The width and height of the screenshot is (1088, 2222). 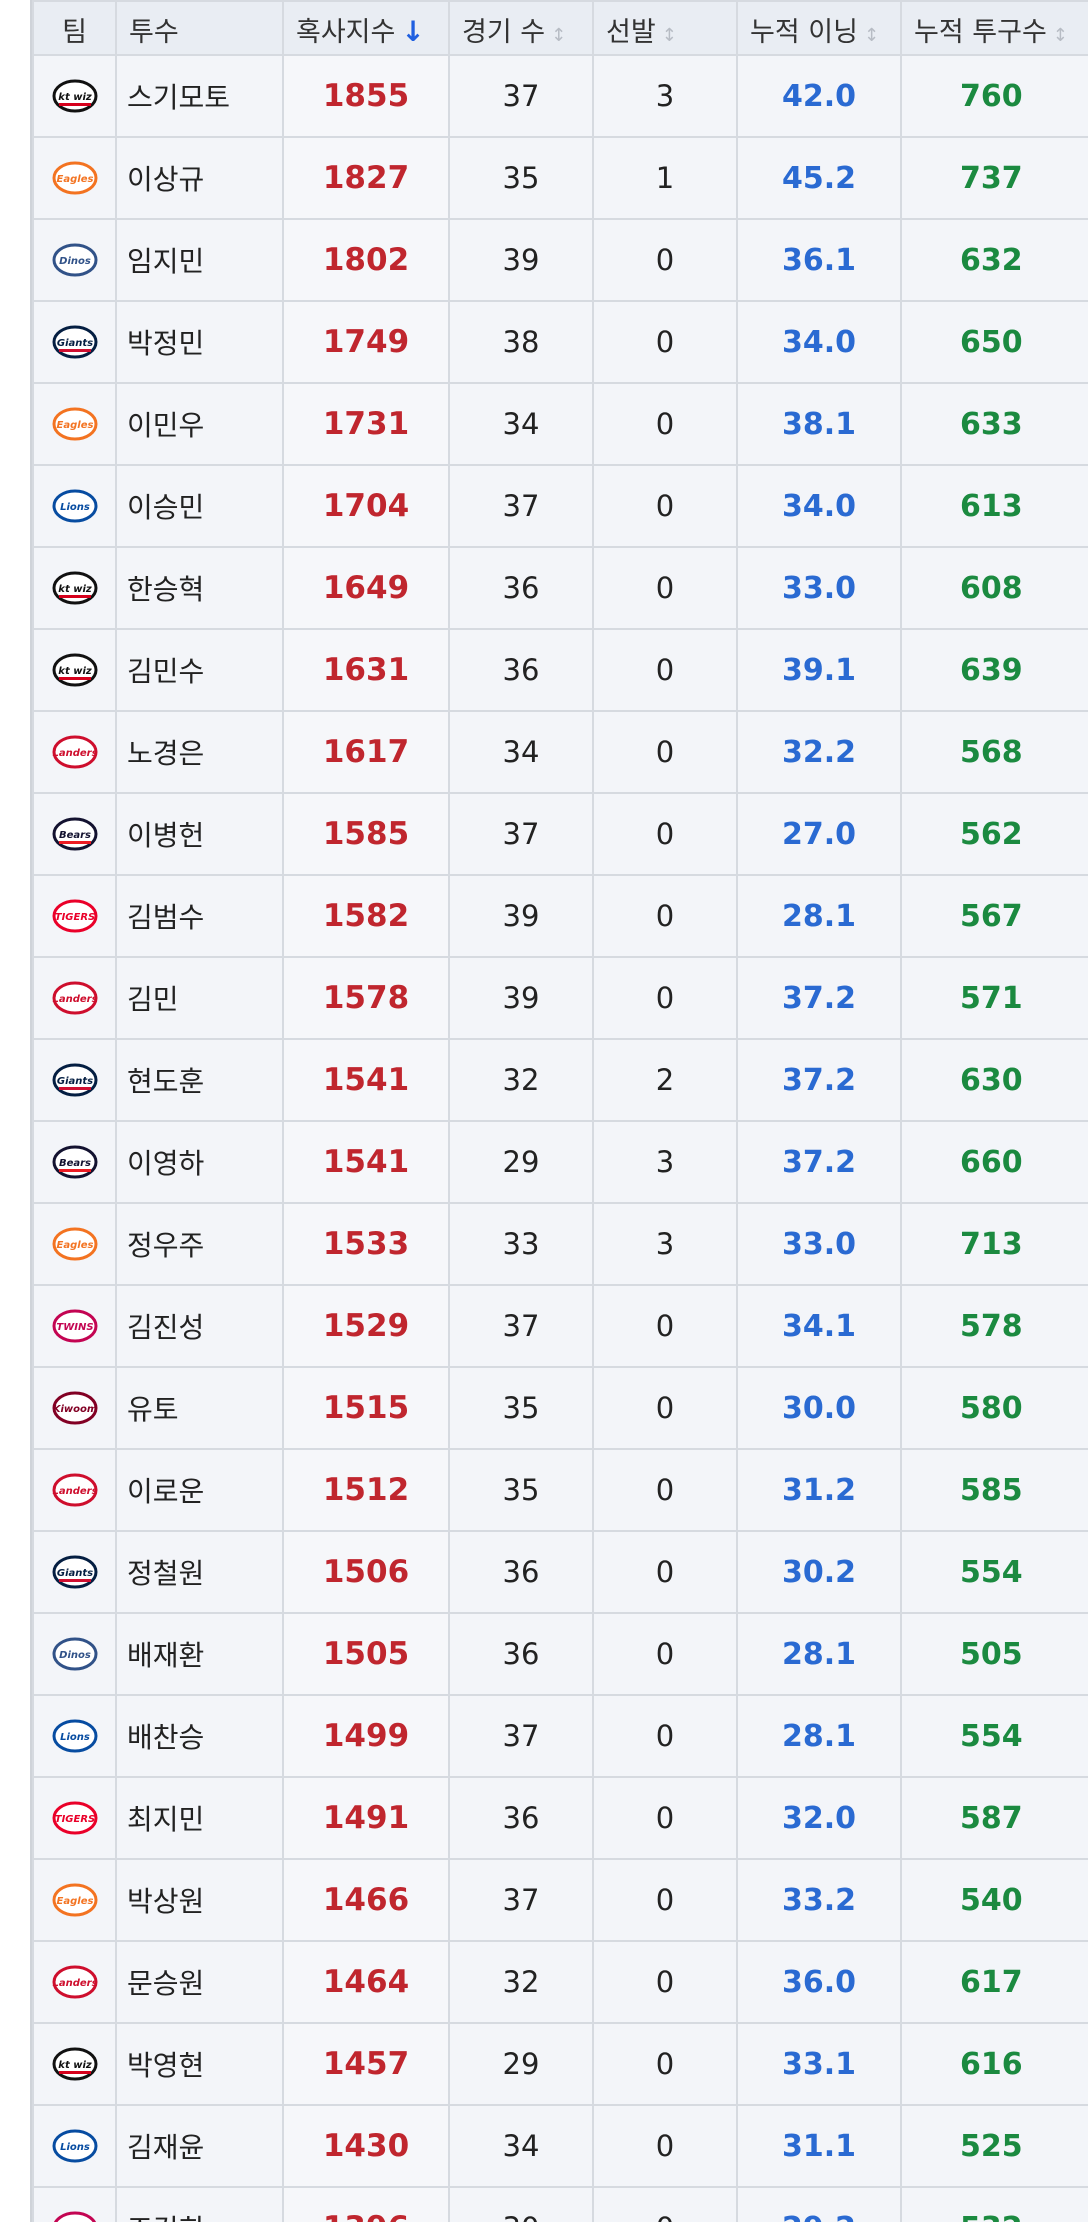 I want to click on pitcher-name-cell: 스기모토, so click(x=199, y=96).